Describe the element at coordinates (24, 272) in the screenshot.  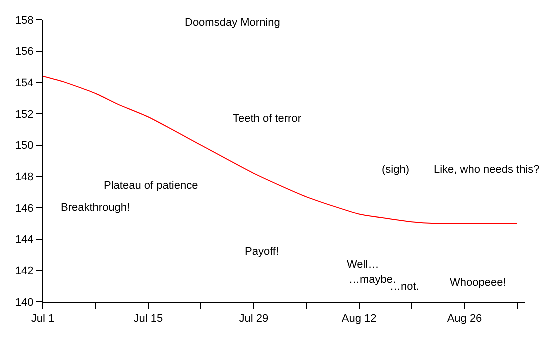
I see `y-tick-label: 142` at that location.